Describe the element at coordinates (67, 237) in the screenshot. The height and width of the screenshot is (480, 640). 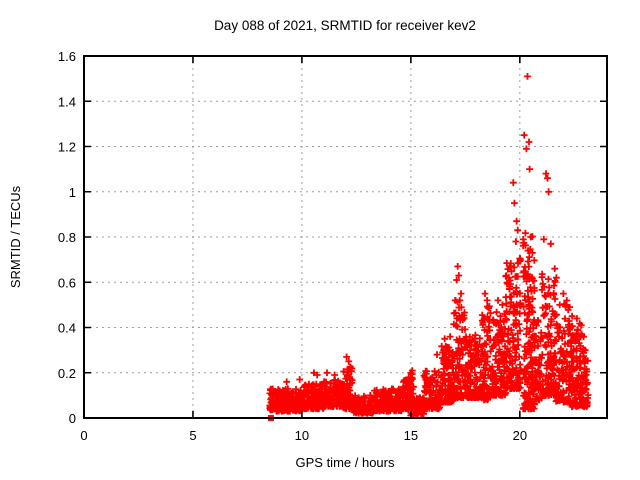
I see `y-tick-label: 0.8` at that location.